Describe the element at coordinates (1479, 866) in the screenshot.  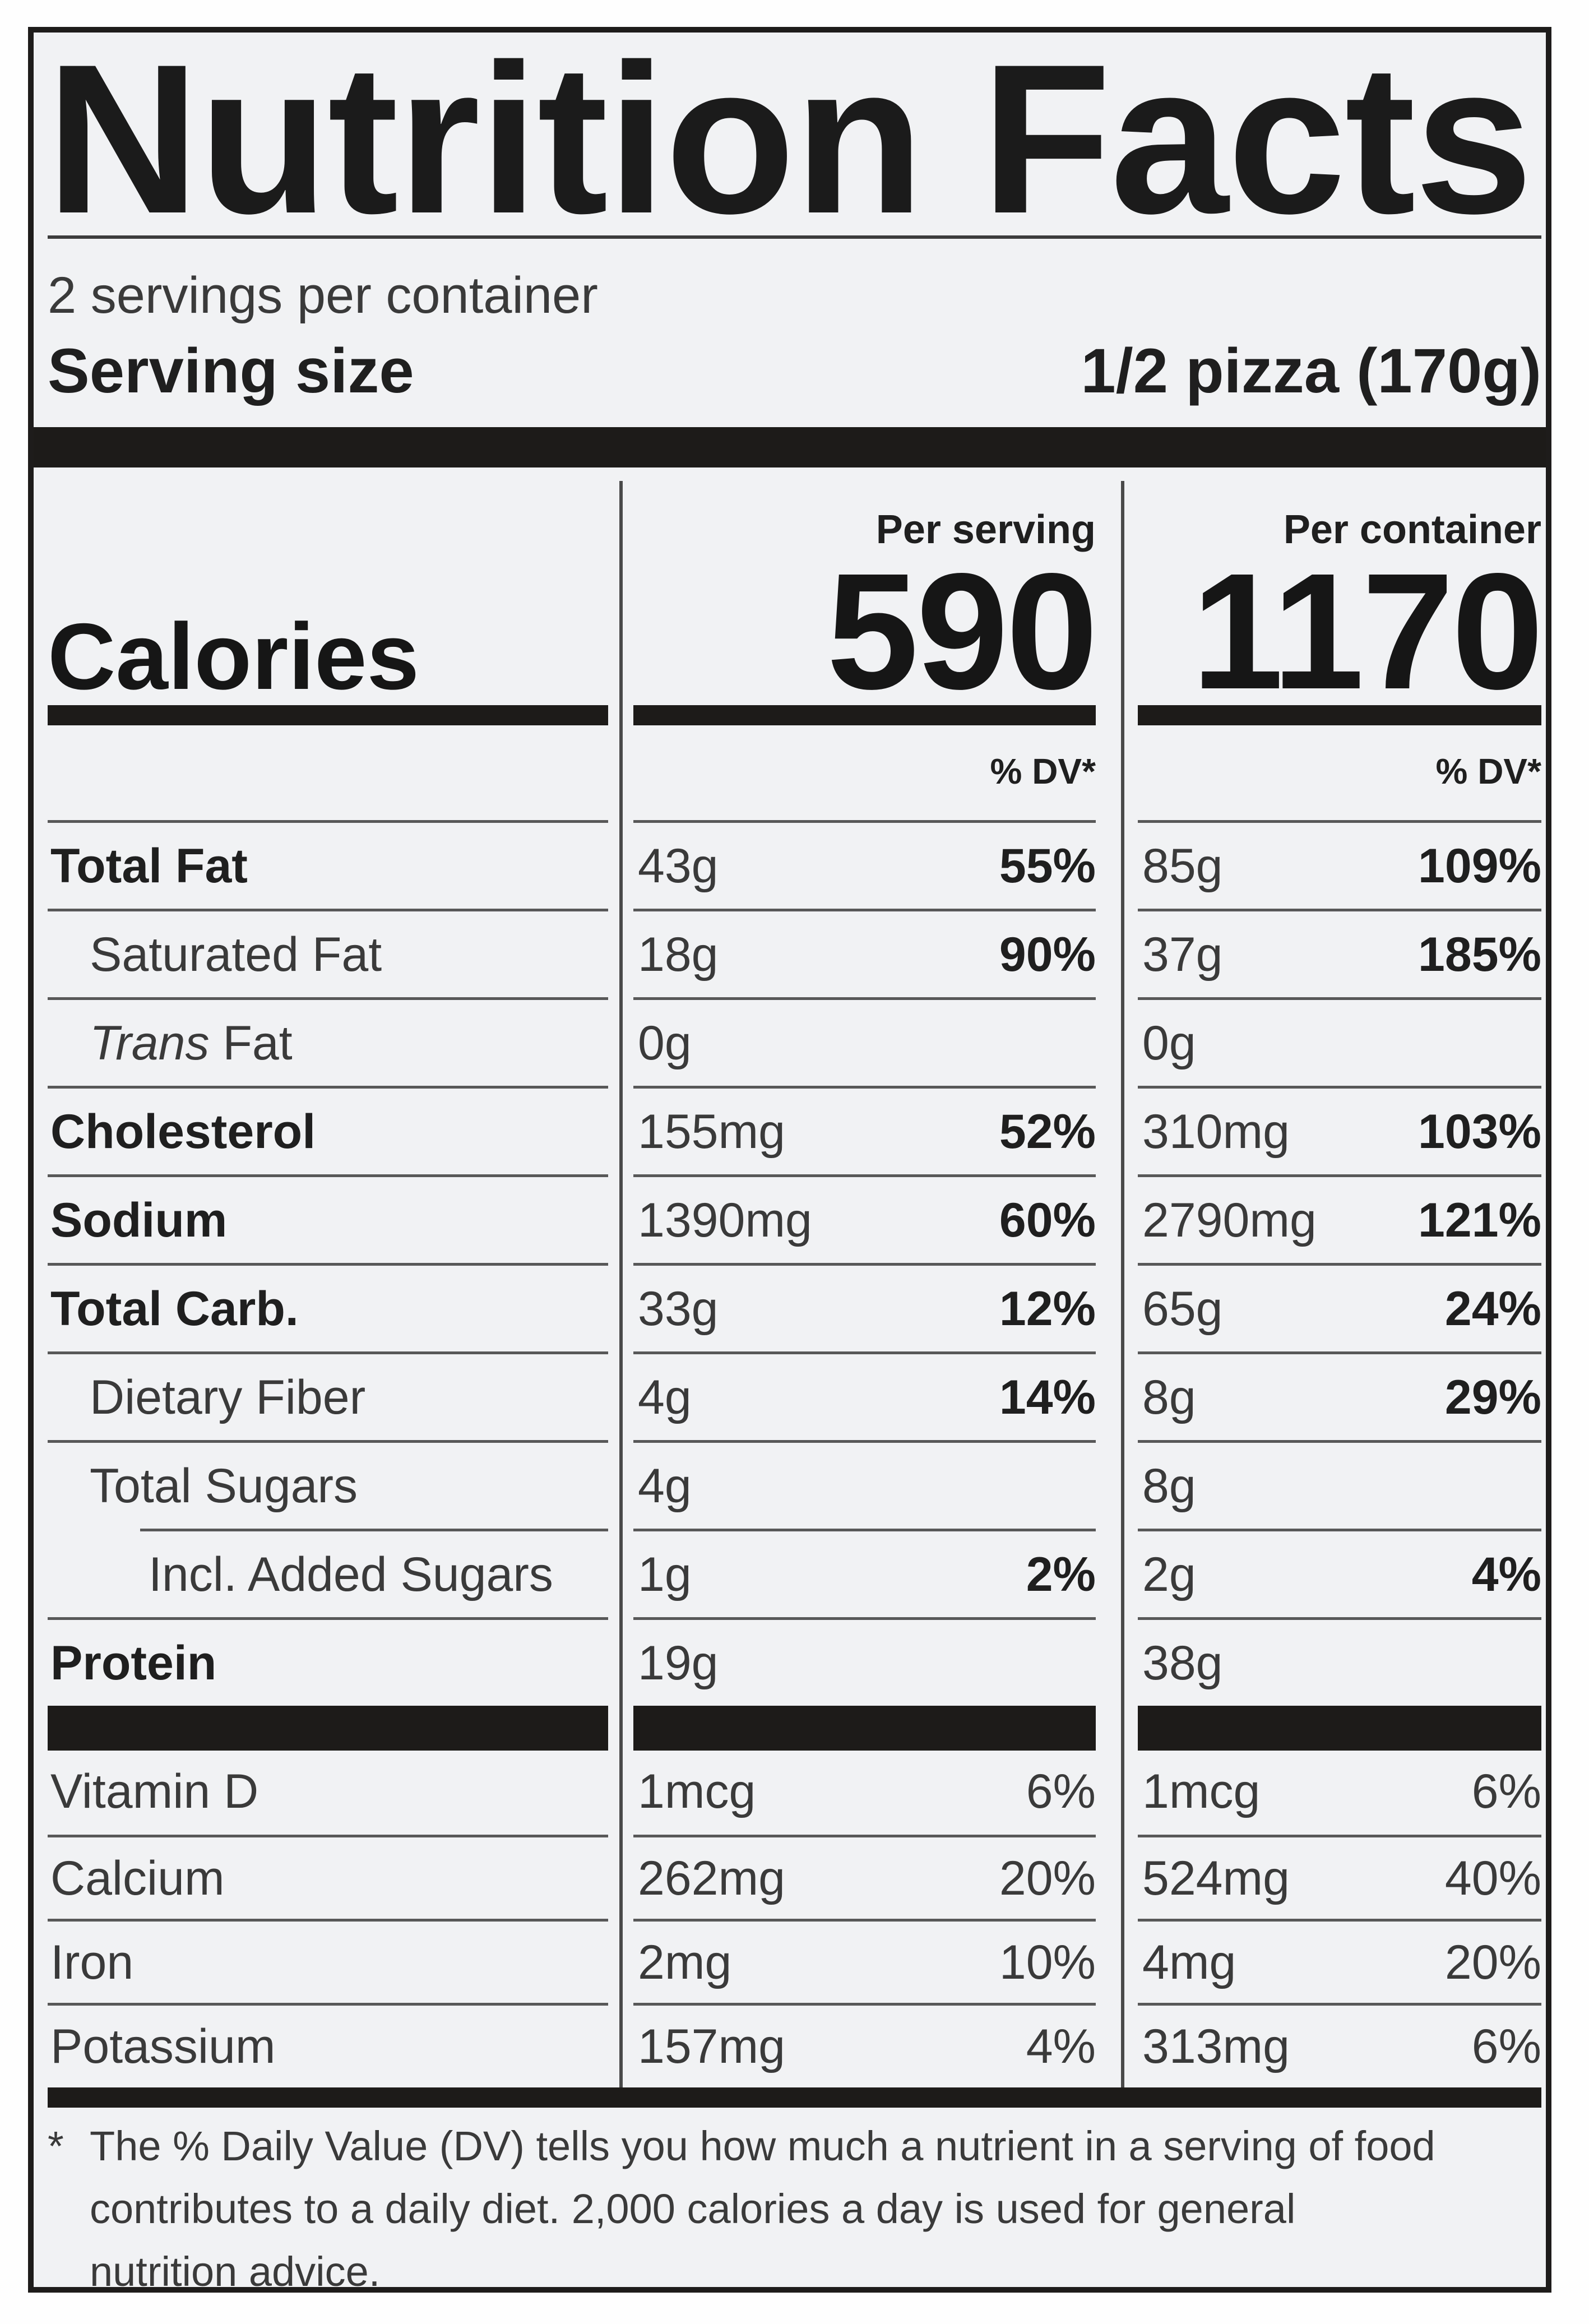
I see `container-dv: 109%` at that location.